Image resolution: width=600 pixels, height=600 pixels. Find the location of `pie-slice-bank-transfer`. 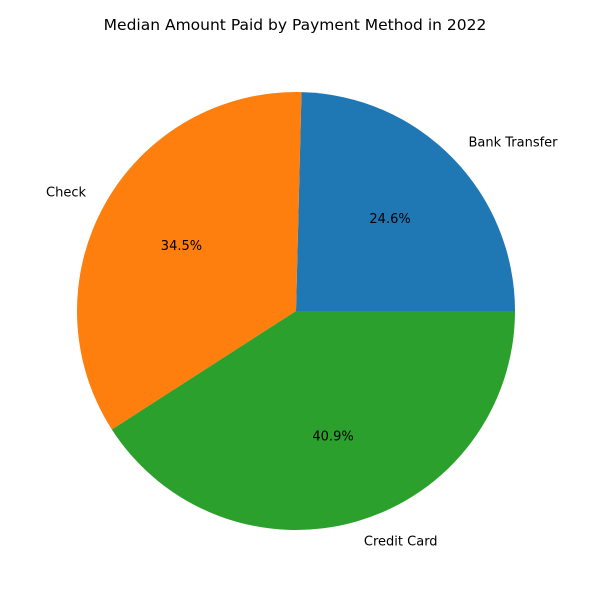

pie-slice-bank-transfer is located at coordinates (405, 202).